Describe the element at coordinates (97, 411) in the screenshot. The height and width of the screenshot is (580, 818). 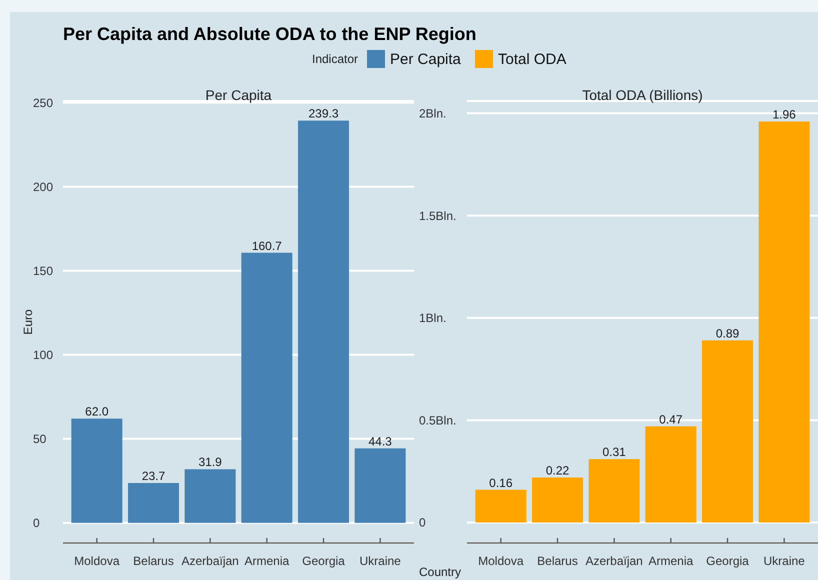
I see `data-label: 62.0` at that location.